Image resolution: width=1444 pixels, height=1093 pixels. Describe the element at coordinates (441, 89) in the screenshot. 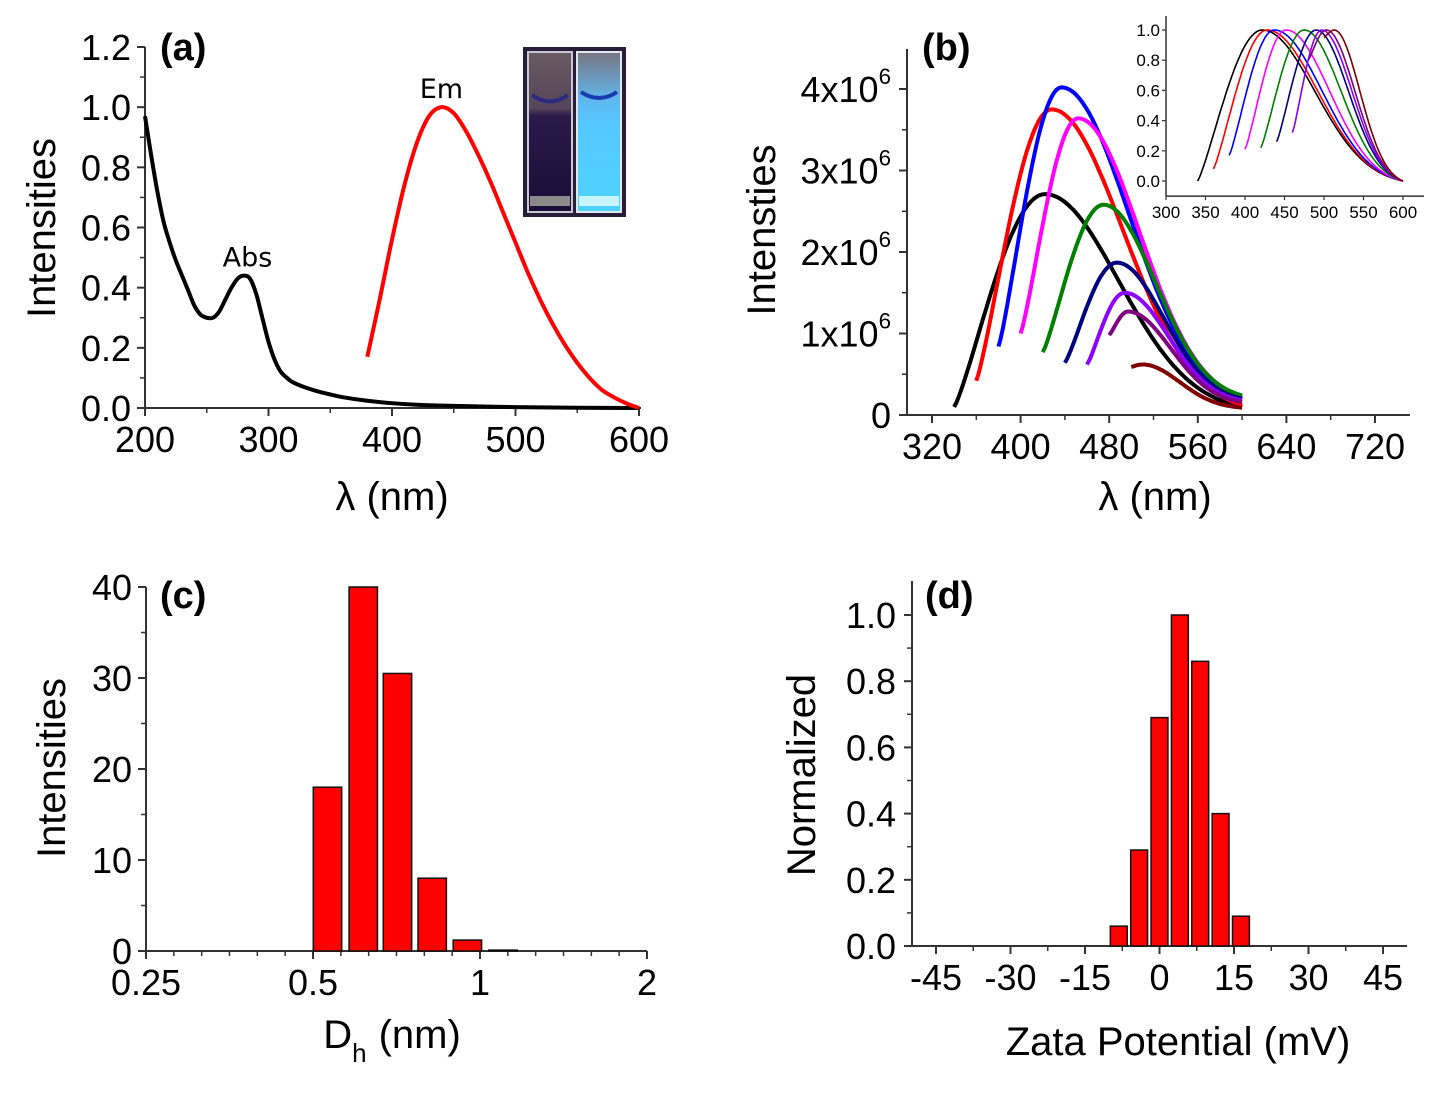

I see `panel-a-em-annotation: Em` at that location.